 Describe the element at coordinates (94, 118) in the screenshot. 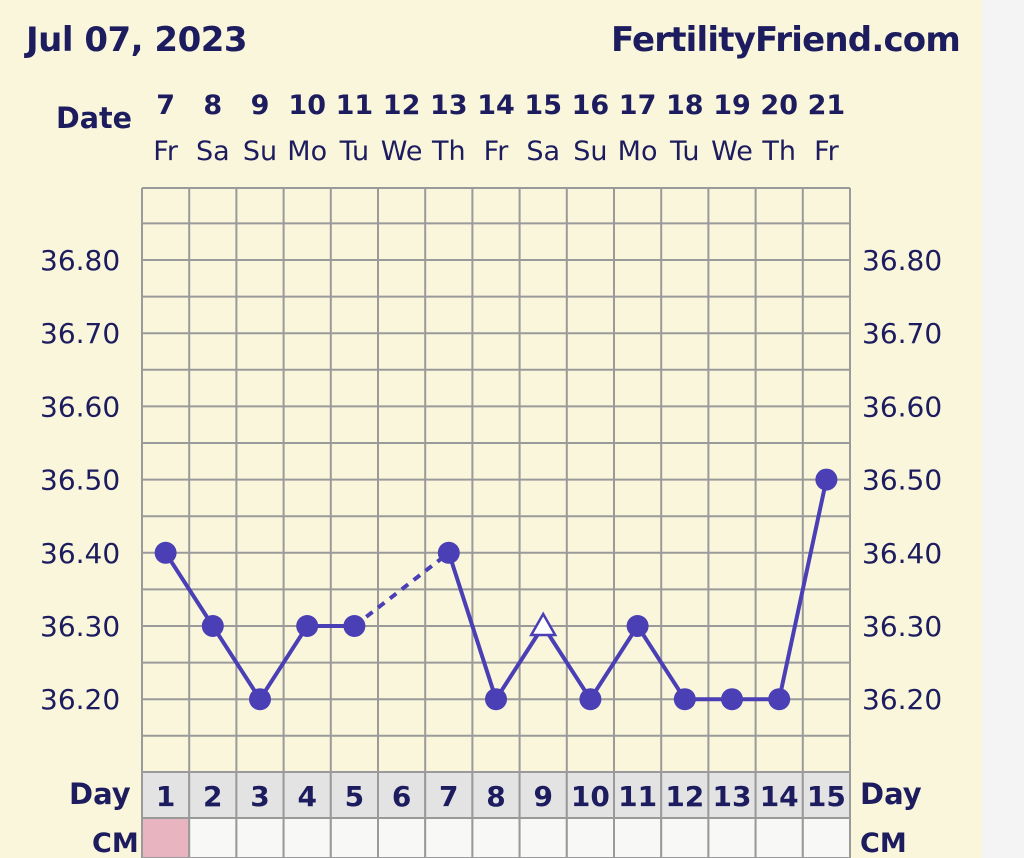

I see `date-row-label: Date` at that location.